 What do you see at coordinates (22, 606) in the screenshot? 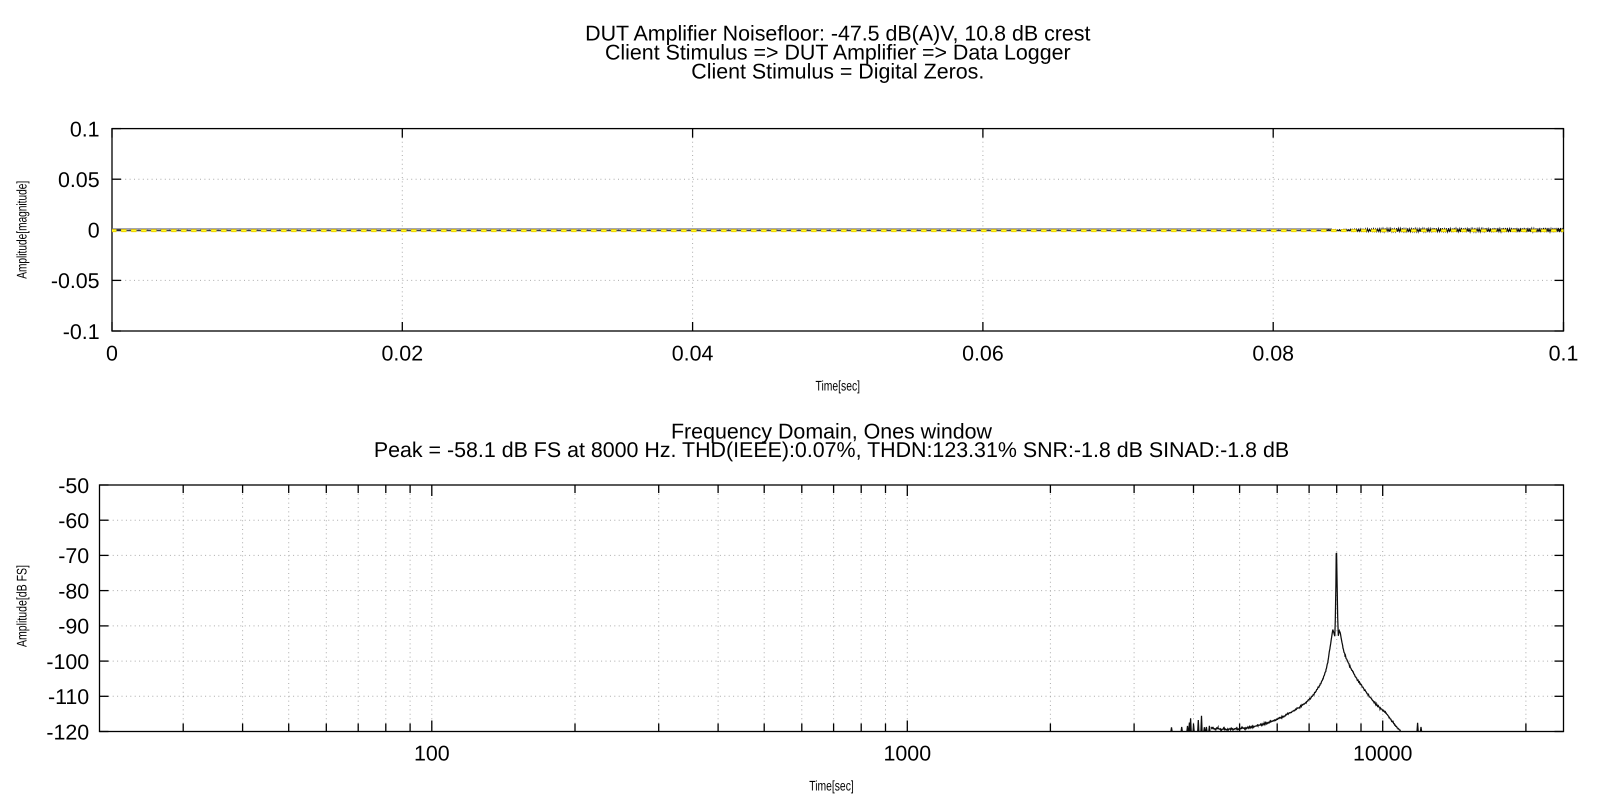
I see `svg-text: Amplitude[dB FS]` at bounding box center [22, 606].